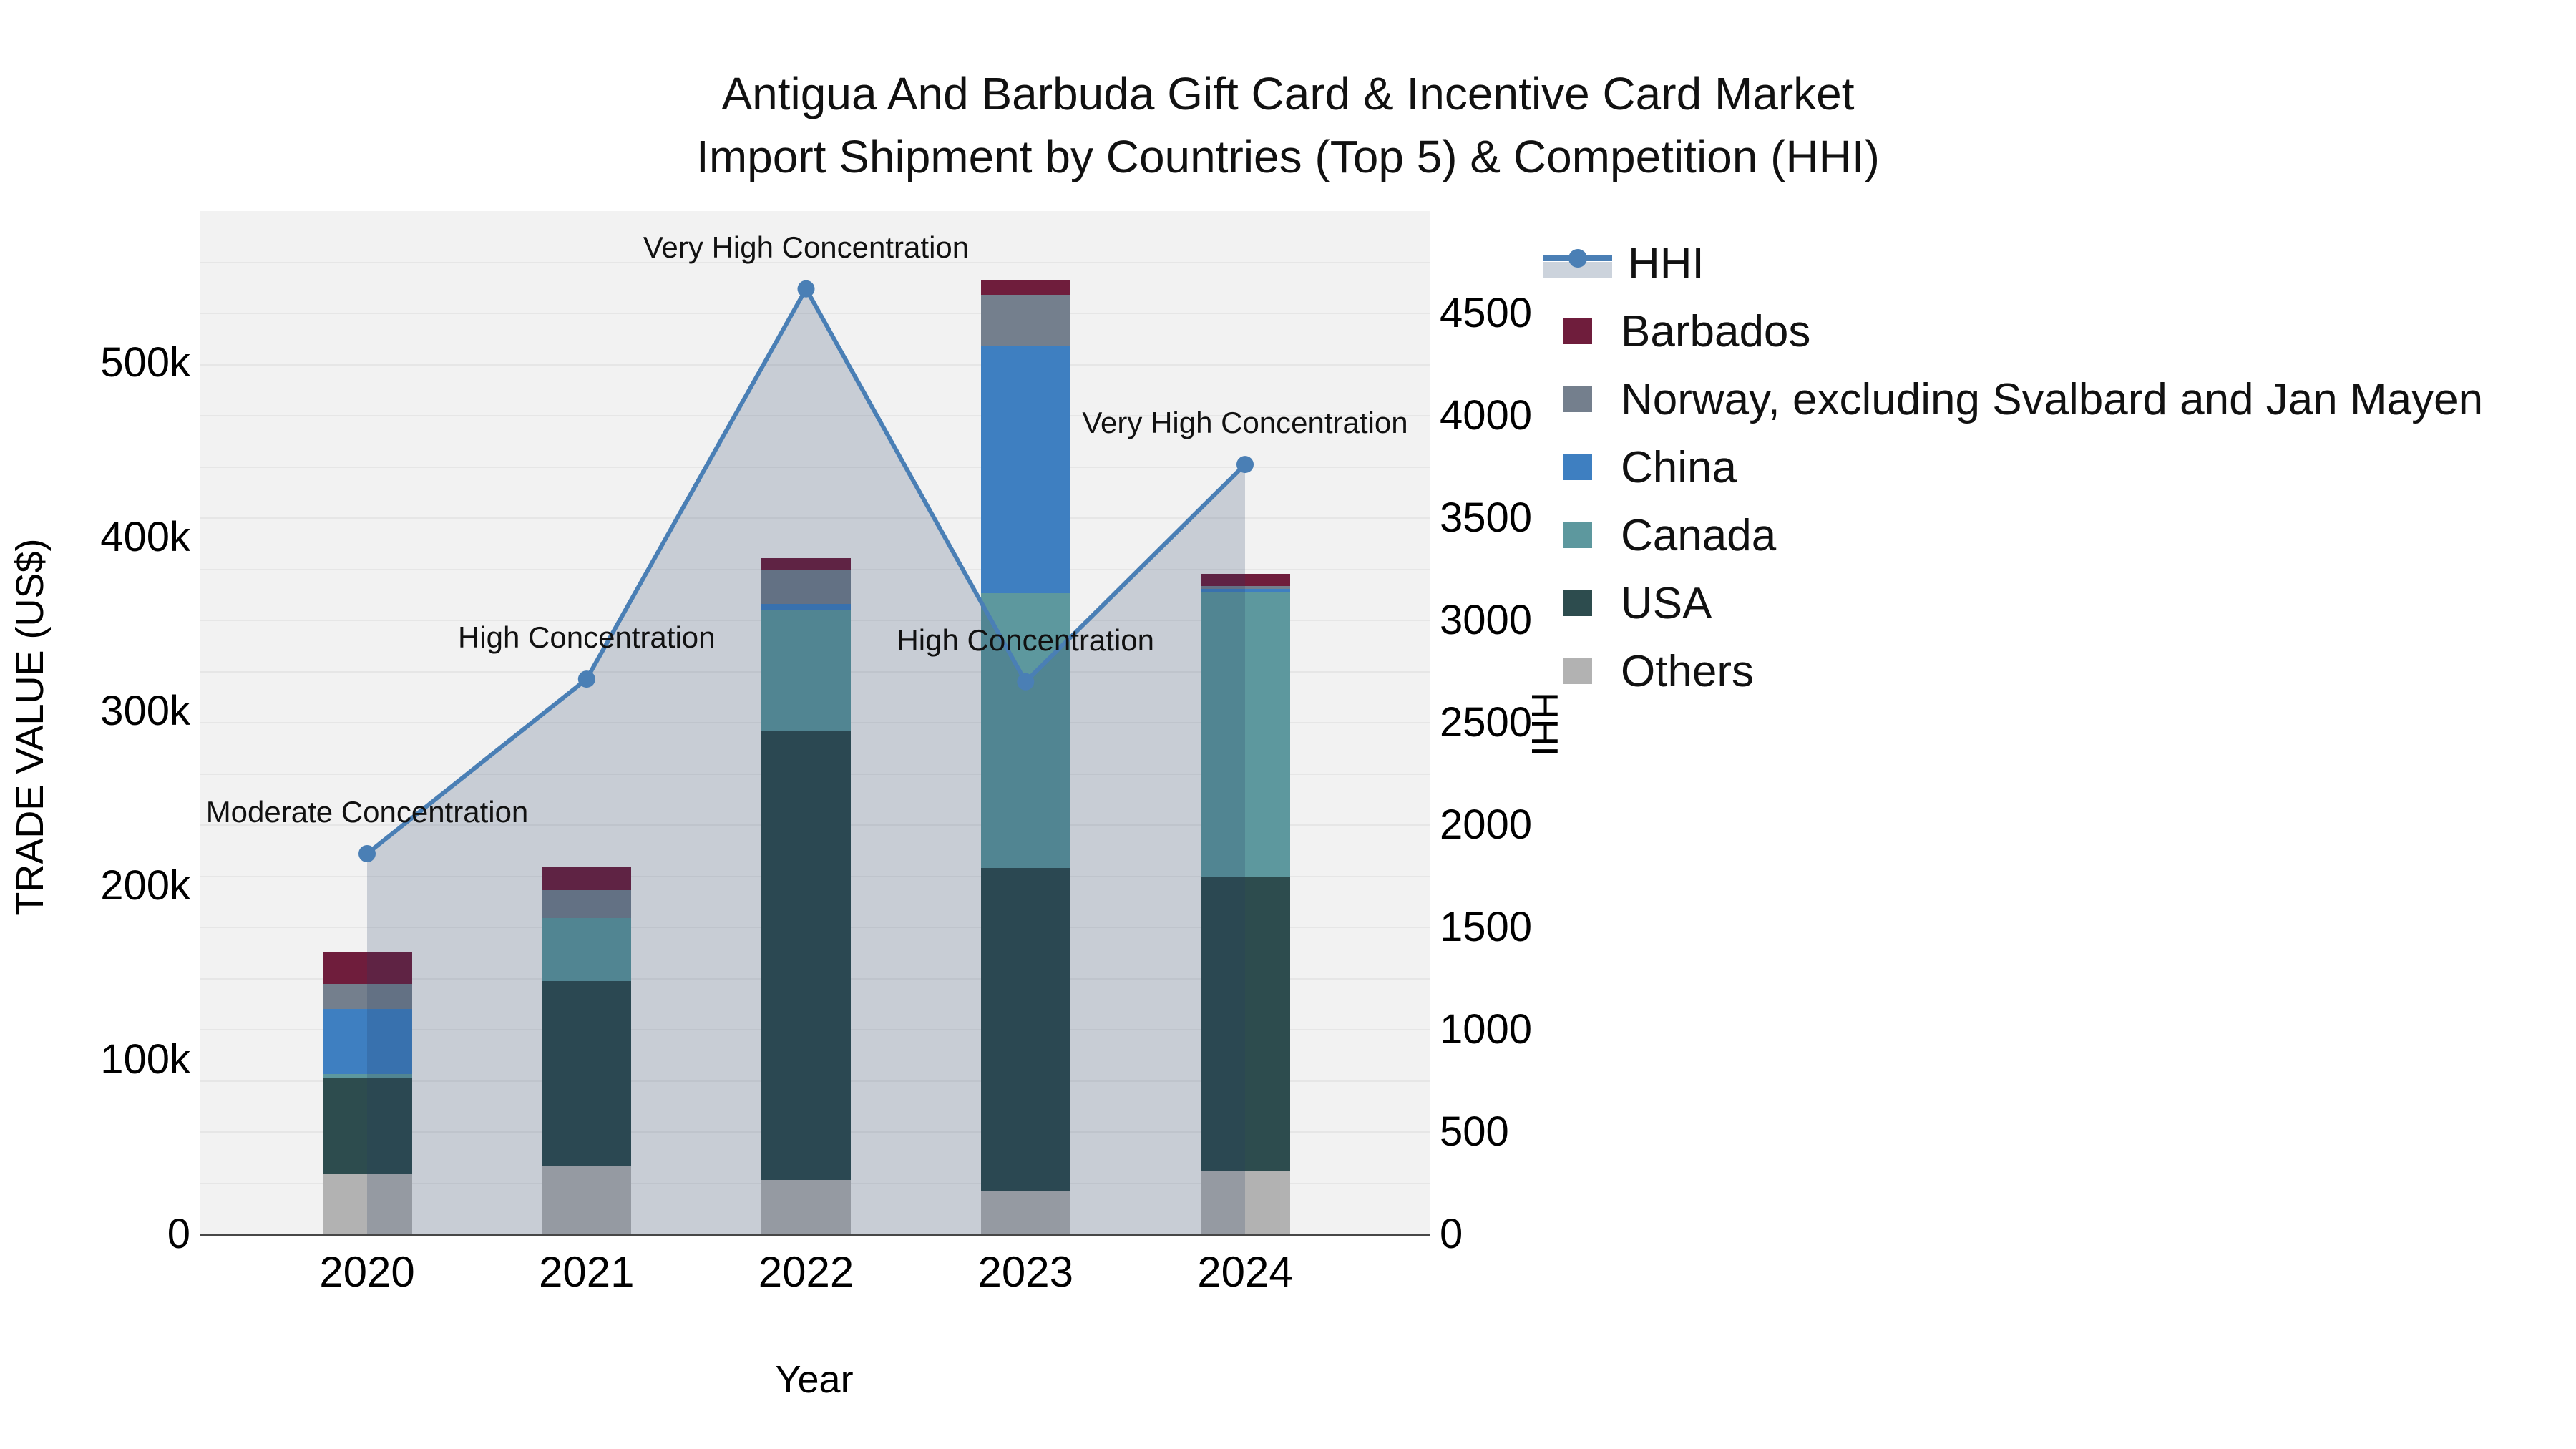 The image size is (2576, 1449). Describe the element at coordinates (367, 996) in the screenshot. I see `bar-segment-norway-2020` at that location.